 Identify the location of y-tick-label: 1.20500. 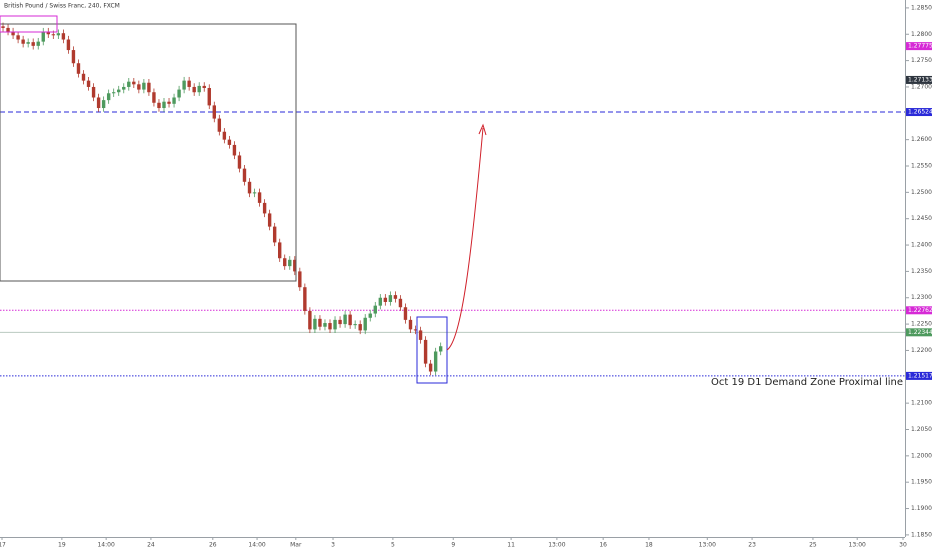
(921, 429).